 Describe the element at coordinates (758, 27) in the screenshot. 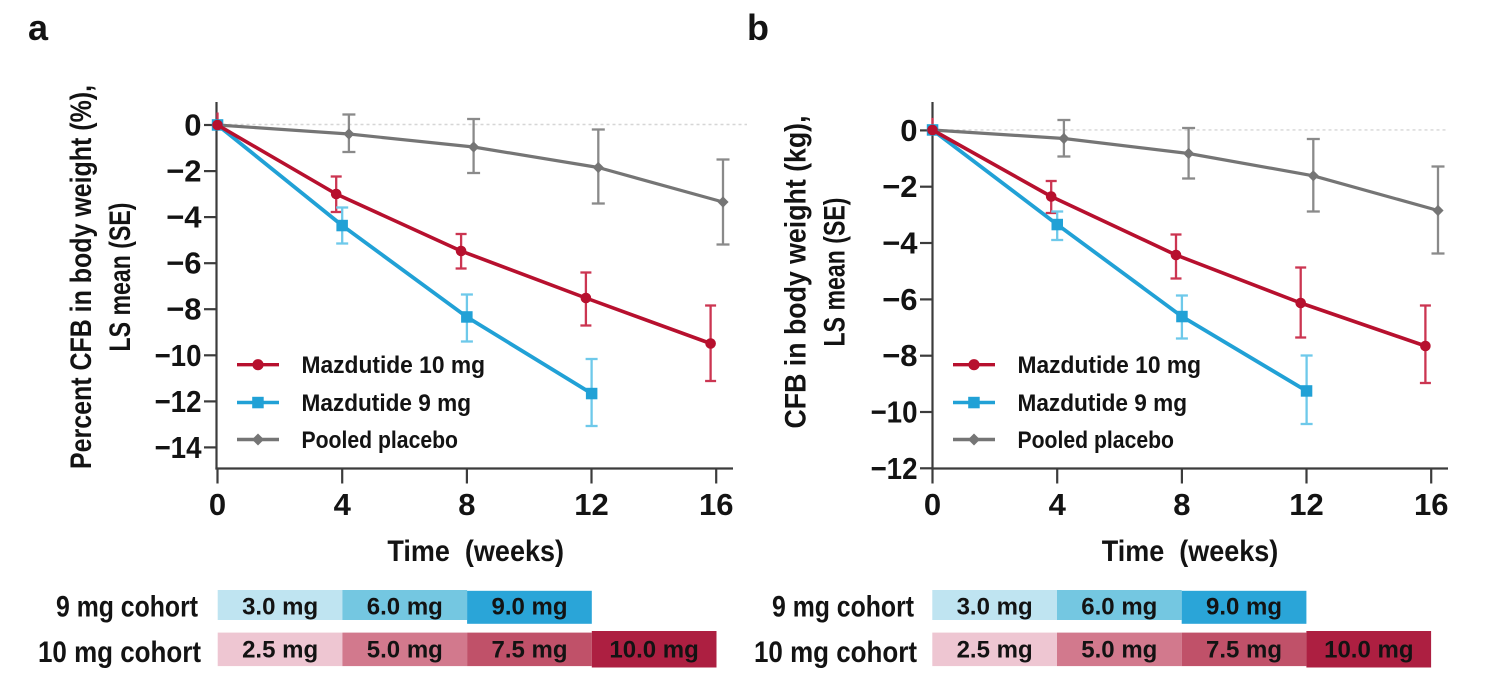

I see `svg-text: b` at that location.